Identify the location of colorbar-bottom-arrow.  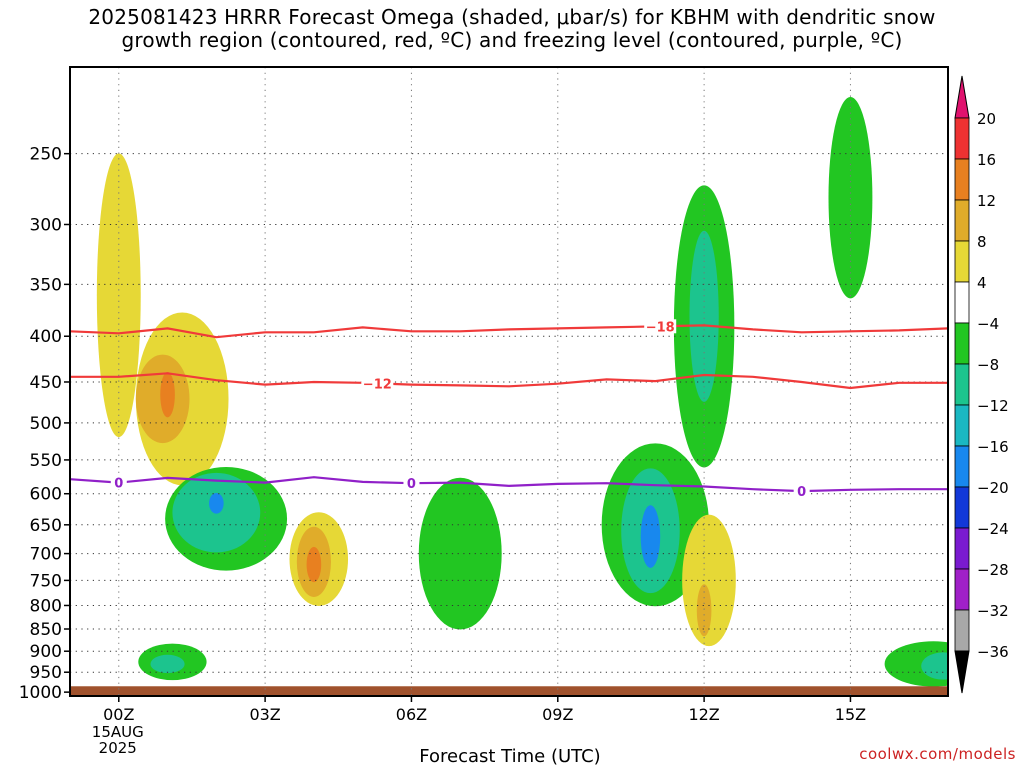
(962, 672).